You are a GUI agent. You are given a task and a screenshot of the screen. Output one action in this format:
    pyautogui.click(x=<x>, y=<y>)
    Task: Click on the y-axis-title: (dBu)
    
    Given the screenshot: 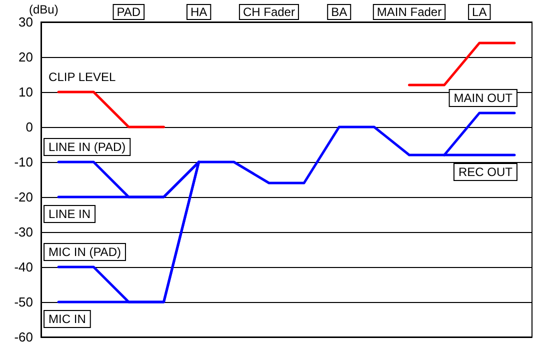 What is the action you would take?
    pyautogui.click(x=43, y=9)
    